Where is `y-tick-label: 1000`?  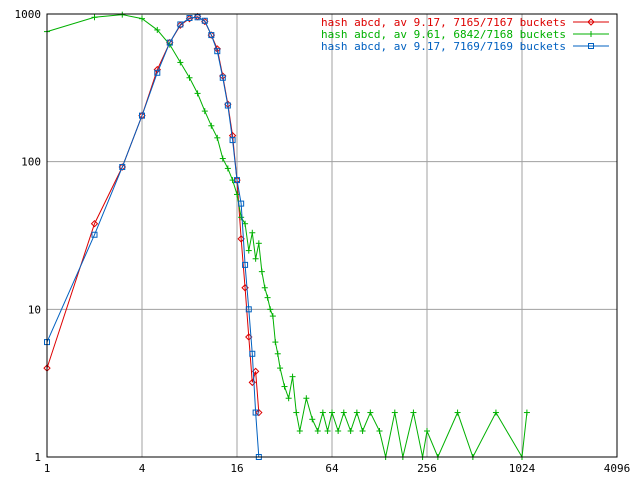 y-tick-label: 1000 is located at coordinates (28, 14).